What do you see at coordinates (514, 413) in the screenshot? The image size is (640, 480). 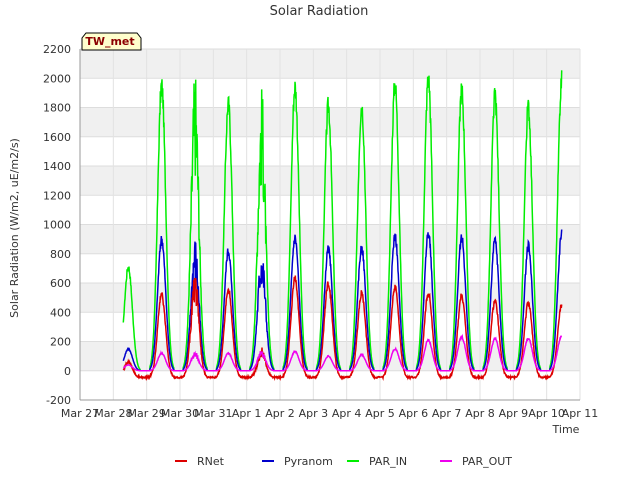 I see `x-tick-label: Apr 9` at bounding box center [514, 413].